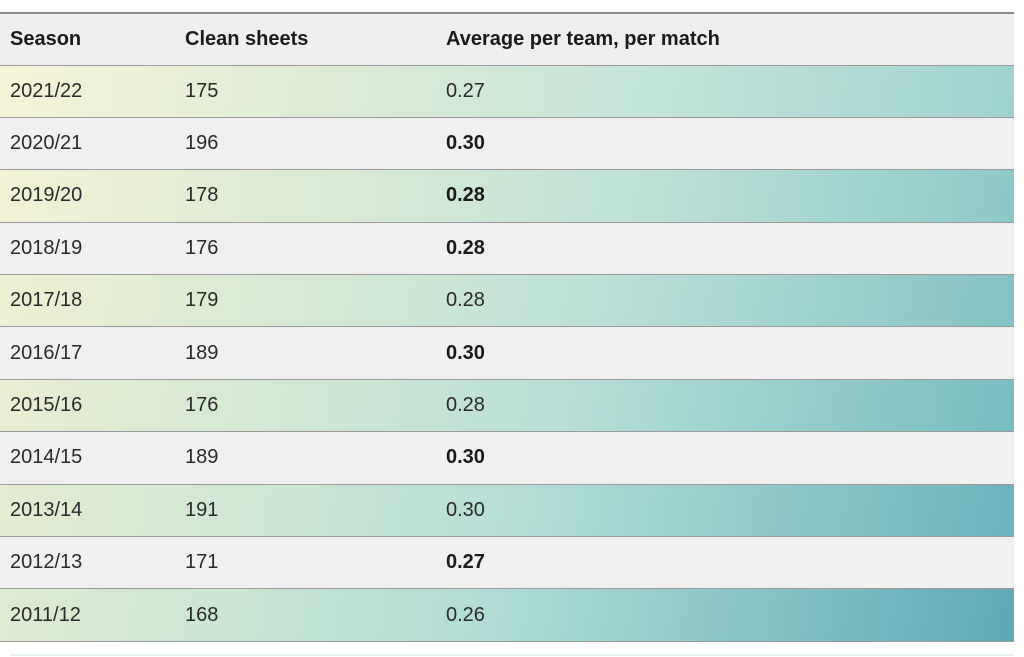 Image resolution: width=1024 pixels, height=657 pixels. I want to click on season-cell: 2017/18, so click(87, 301).